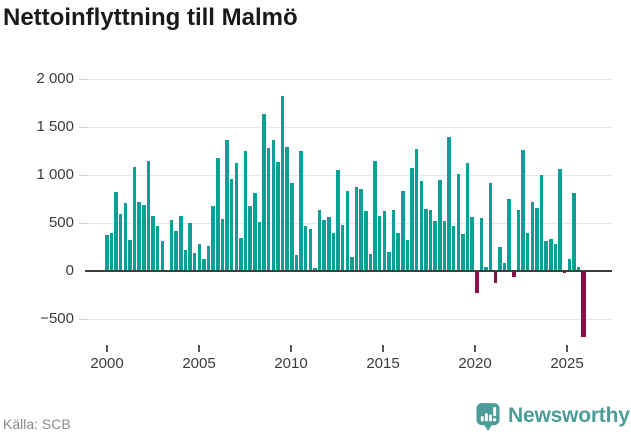 The image size is (631, 439). I want to click on chart-title: Nettoinflyttning till Malmö, so click(150, 17).